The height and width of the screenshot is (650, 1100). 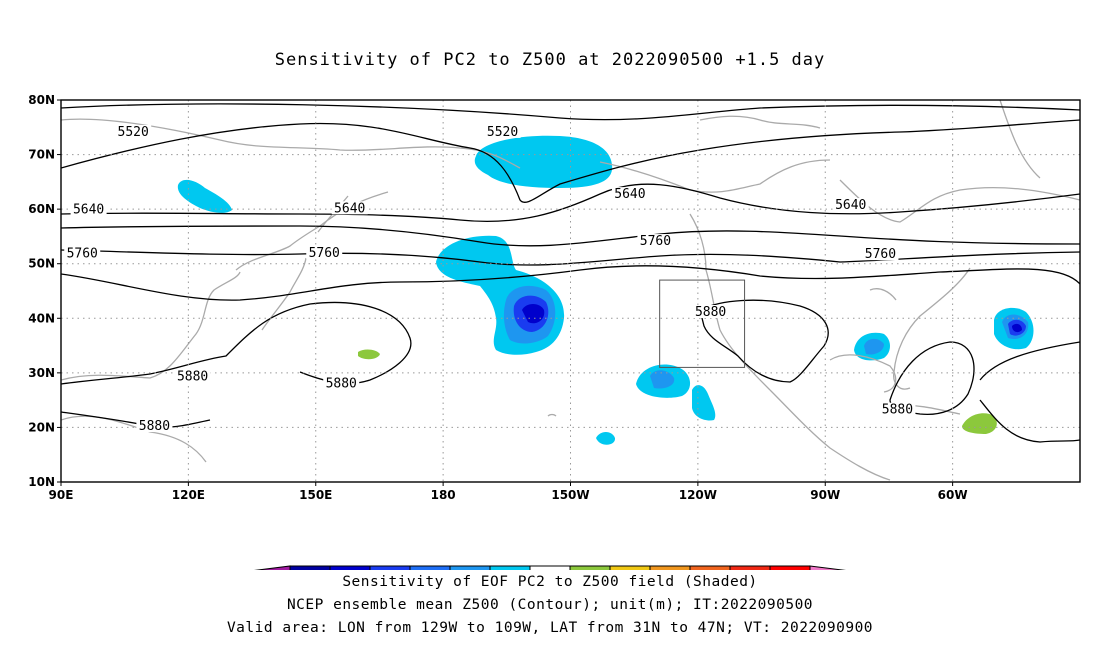 I want to click on coast-greenland, so click(x=1020, y=139).